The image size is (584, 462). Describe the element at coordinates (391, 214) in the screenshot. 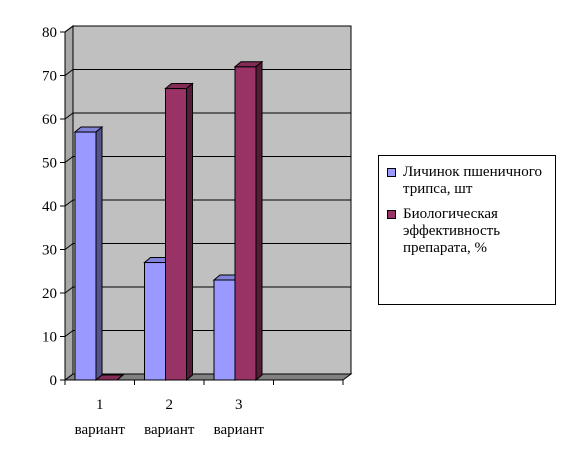

I see `legend-swatch-efficiency` at that location.